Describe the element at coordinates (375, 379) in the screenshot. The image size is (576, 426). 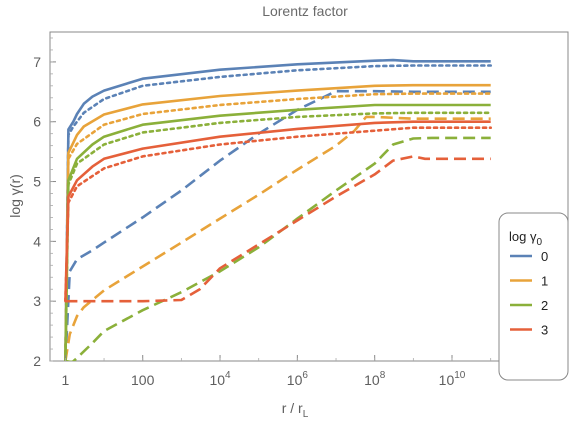
I see `x-tick-label: 10⁸` at that location.